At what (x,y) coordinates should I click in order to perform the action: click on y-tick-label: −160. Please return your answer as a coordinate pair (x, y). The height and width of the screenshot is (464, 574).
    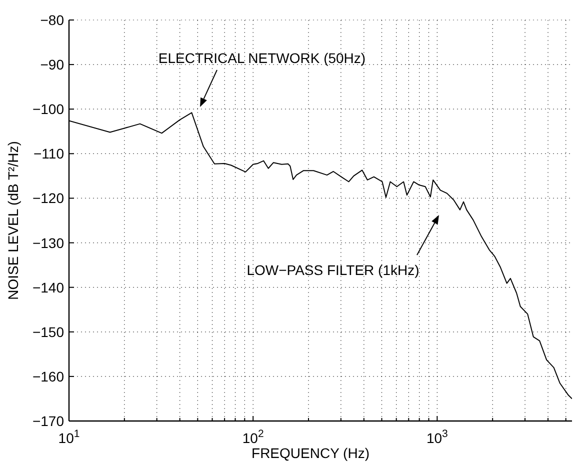
    Looking at the image, I should click on (48, 376).